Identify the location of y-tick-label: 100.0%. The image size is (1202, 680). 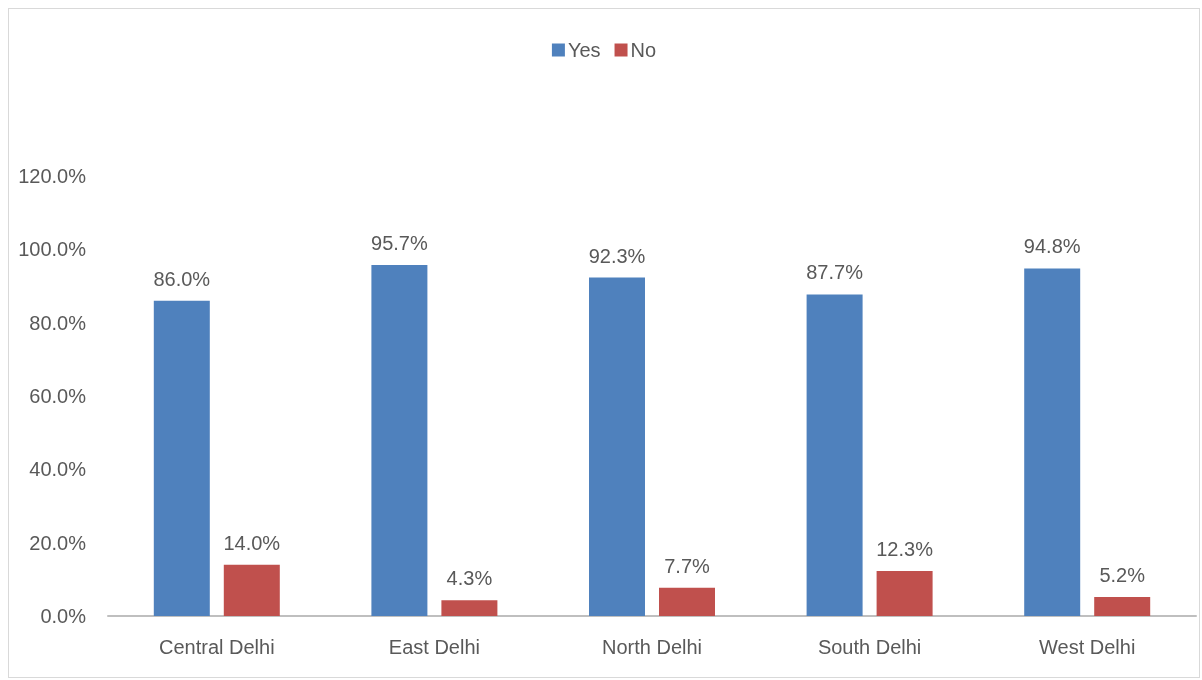
(52, 249).